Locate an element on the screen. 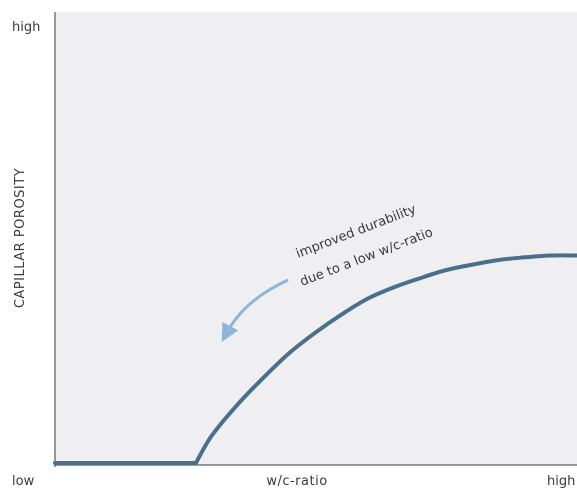  x-tick-label-high: high is located at coordinates (561, 481).